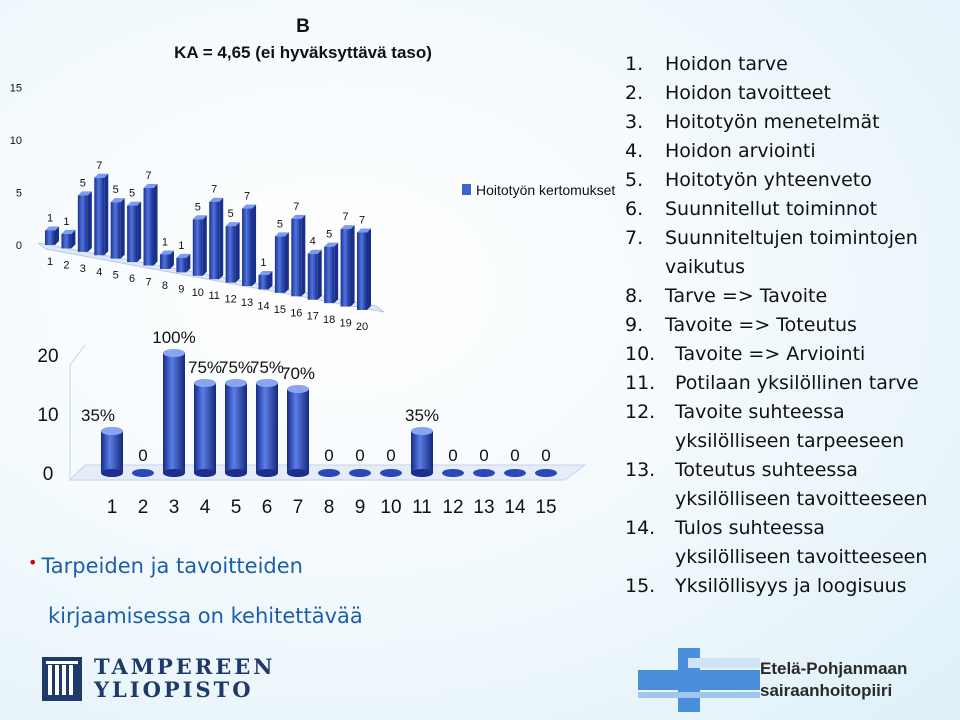  Describe the element at coordinates (634, 209) in the screenshot. I see `criteria-number: 6.` at that location.